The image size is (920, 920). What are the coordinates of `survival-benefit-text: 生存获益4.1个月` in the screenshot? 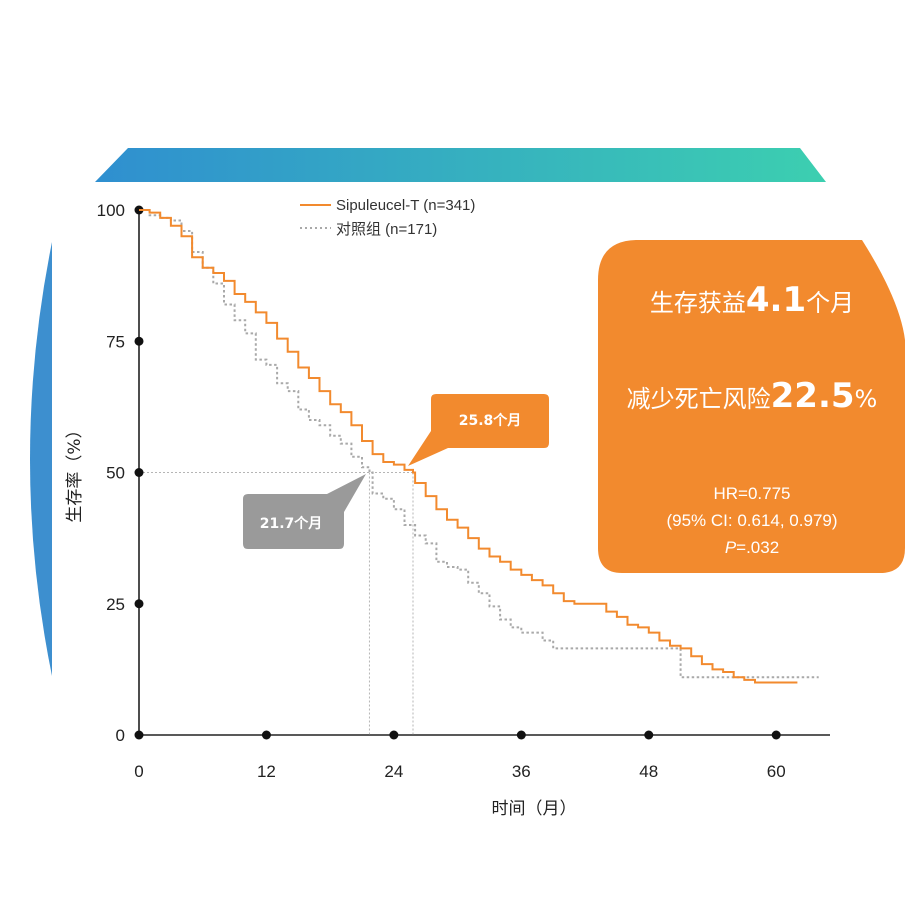 It's located at (752, 300).